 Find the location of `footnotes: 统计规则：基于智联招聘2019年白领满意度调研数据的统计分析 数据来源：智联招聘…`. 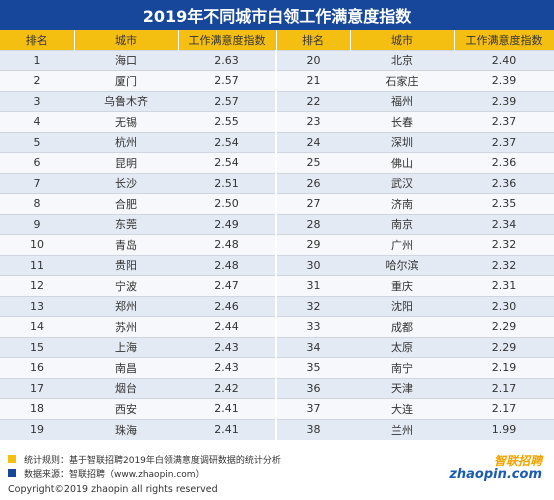

footnotes: 统计规则：基于智联招聘2019年白领满意度调研数据的统计分析 数据来源：智联招聘… is located at coordinates (144, 466).